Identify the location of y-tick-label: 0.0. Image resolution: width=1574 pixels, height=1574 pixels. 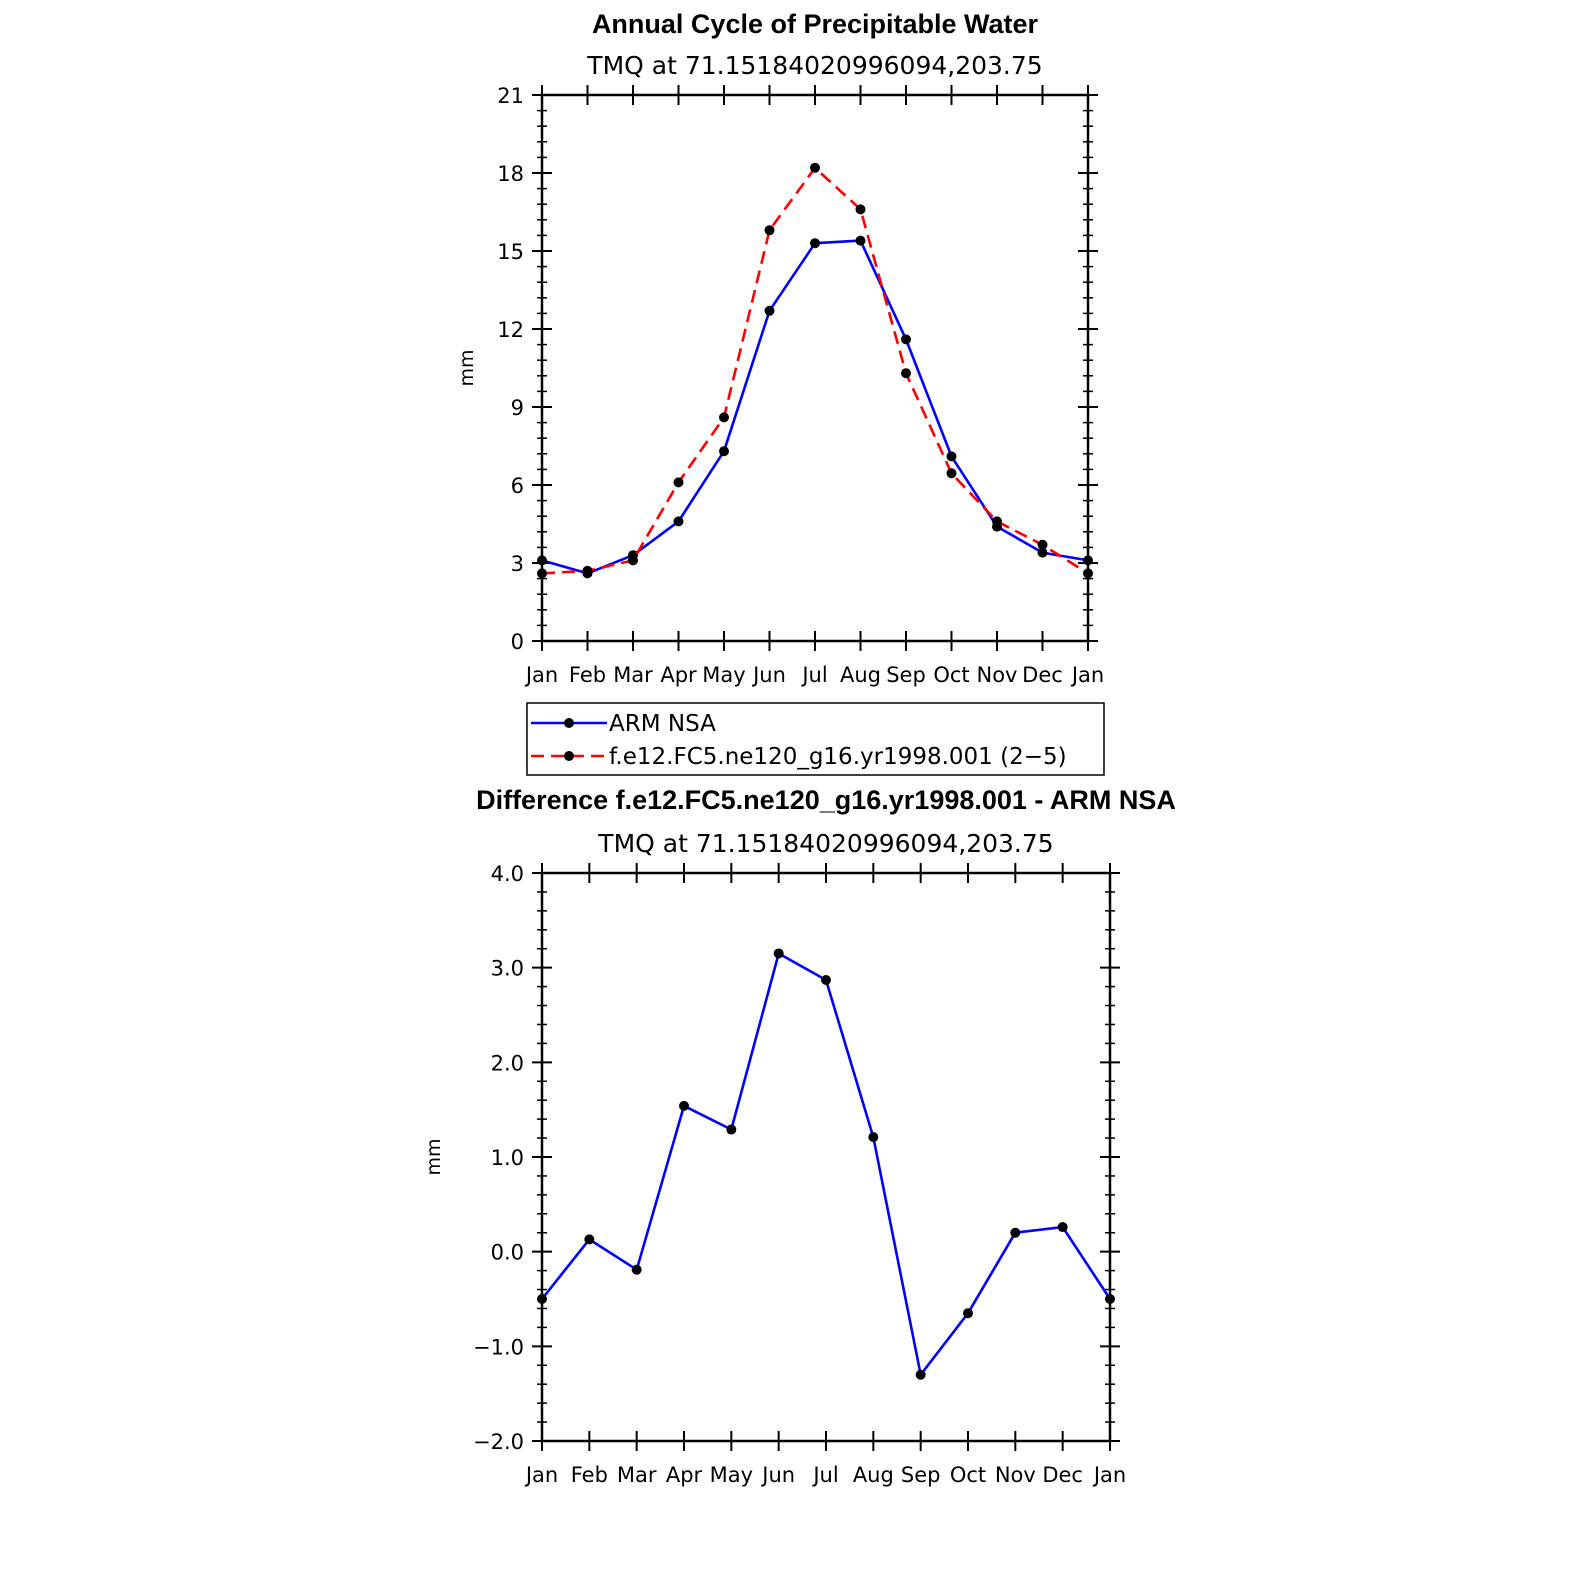
(507, 1253).